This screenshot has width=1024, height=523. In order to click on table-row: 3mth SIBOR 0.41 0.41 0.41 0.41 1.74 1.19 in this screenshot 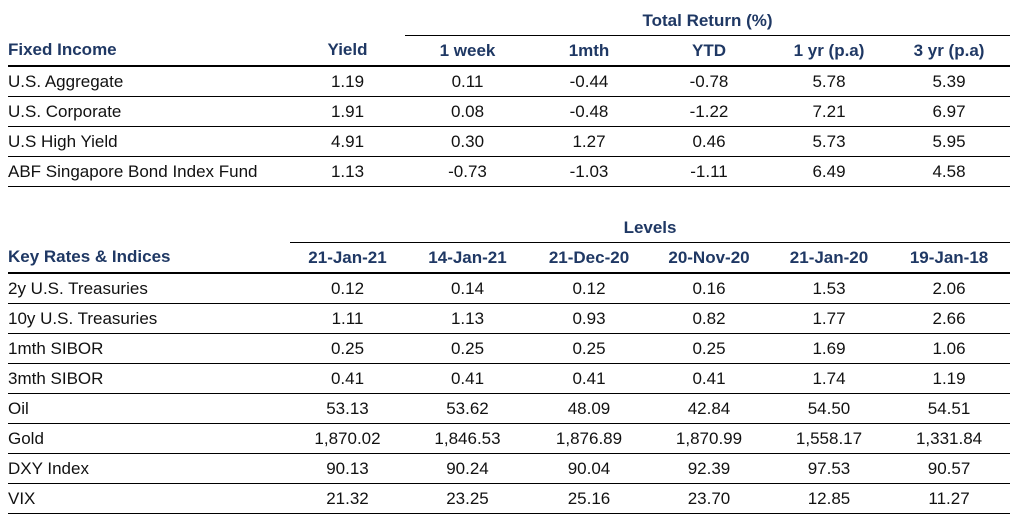, I will do `click(509, 378)`.